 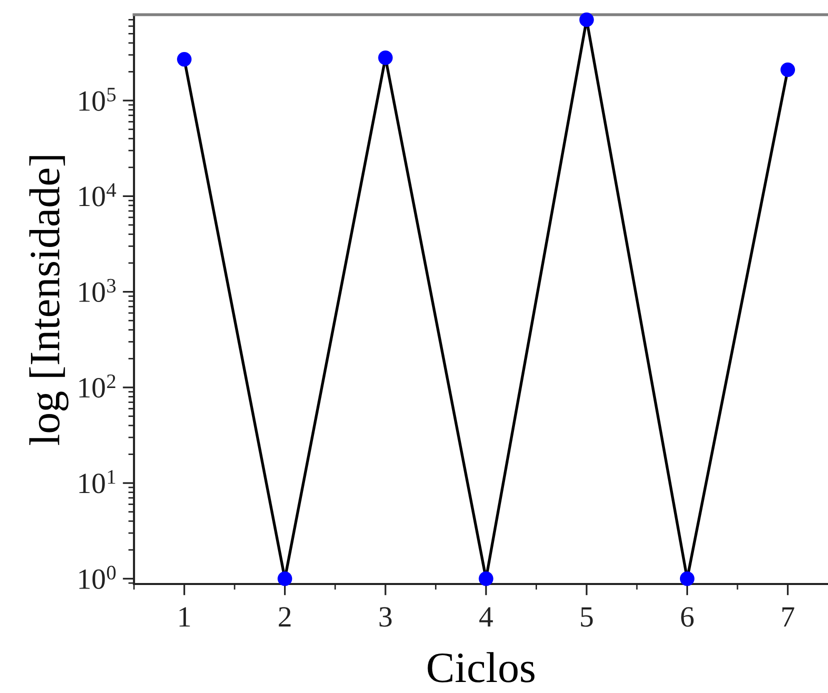 What do you see at coordinates (386, 617) in the screenshot?
I see `x-tick-label: 3` at bounding box center [386, 617].